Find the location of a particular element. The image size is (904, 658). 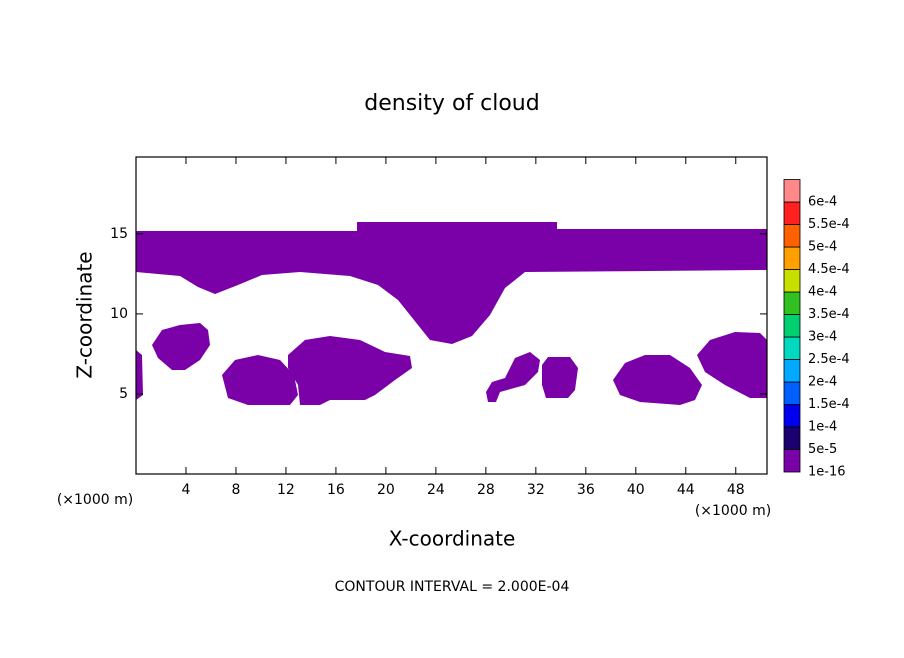

colorbar-label: 2.5e-4 is located at coordinates (829, 359).